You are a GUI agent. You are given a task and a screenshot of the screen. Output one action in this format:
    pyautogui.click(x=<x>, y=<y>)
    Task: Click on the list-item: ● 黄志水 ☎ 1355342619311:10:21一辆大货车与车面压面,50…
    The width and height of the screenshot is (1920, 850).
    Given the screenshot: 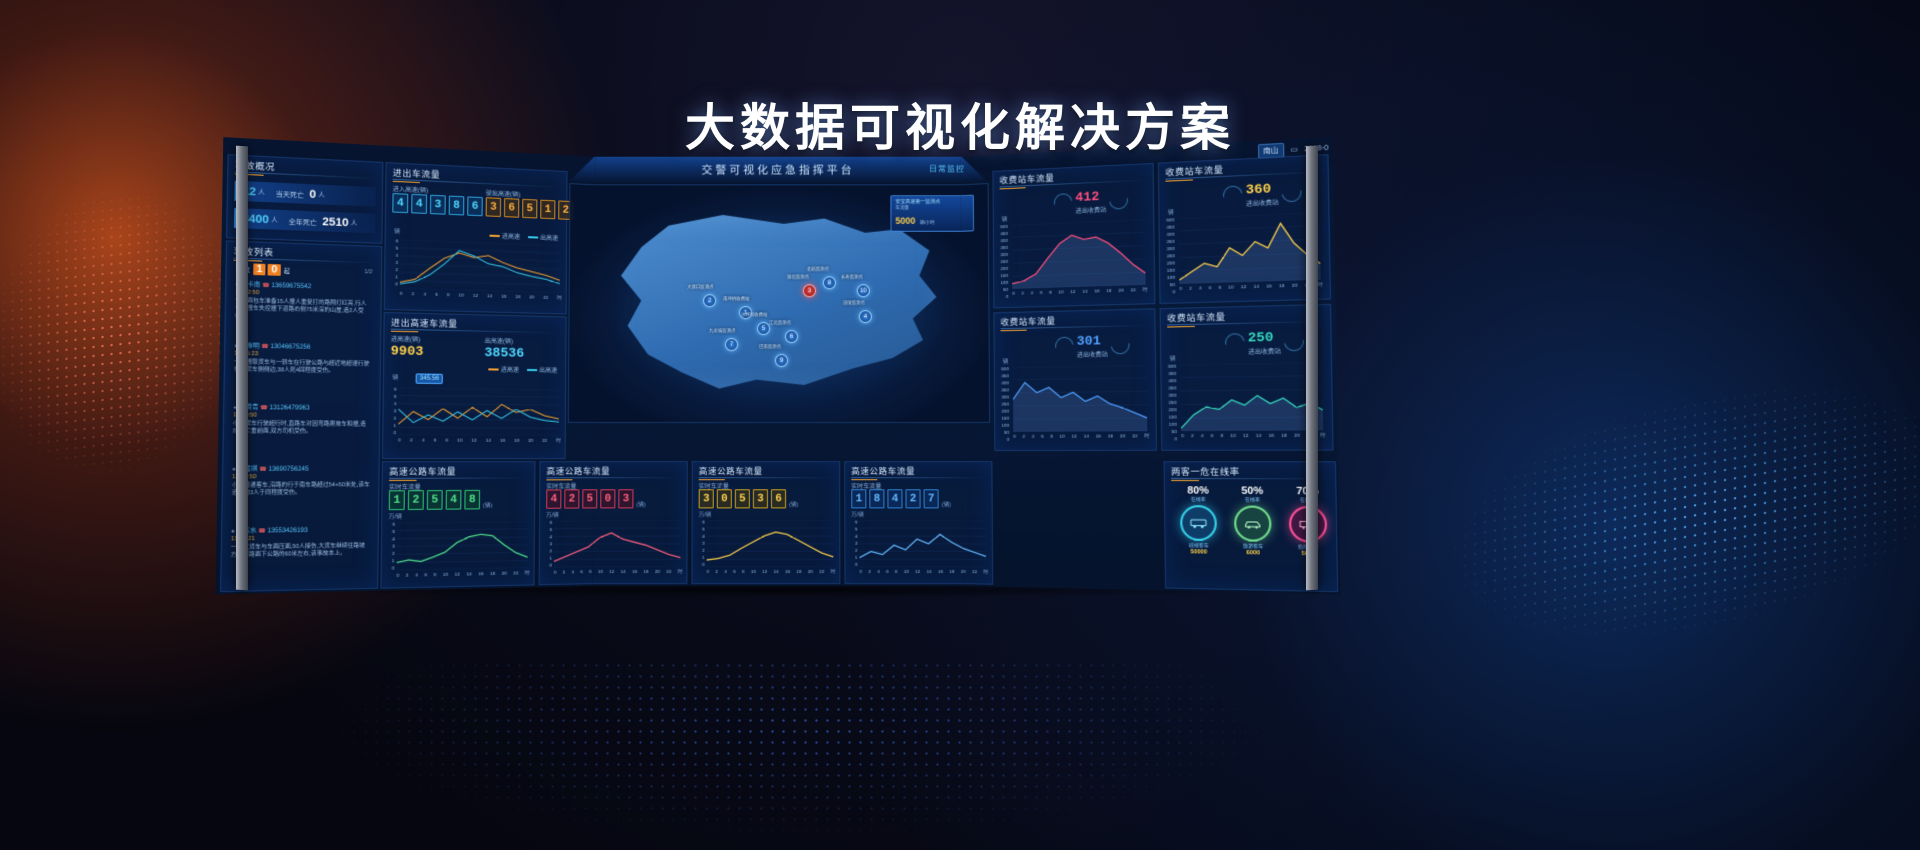 What is the action you would take?
    pyautogui.click(x=300, y=543)
    